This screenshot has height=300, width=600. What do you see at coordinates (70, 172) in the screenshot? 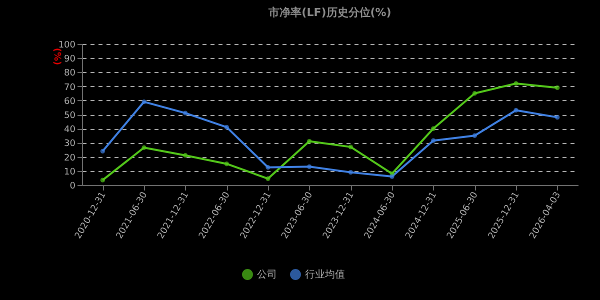
I see `y-tick-label: 10` at bounding box center [70, 172].